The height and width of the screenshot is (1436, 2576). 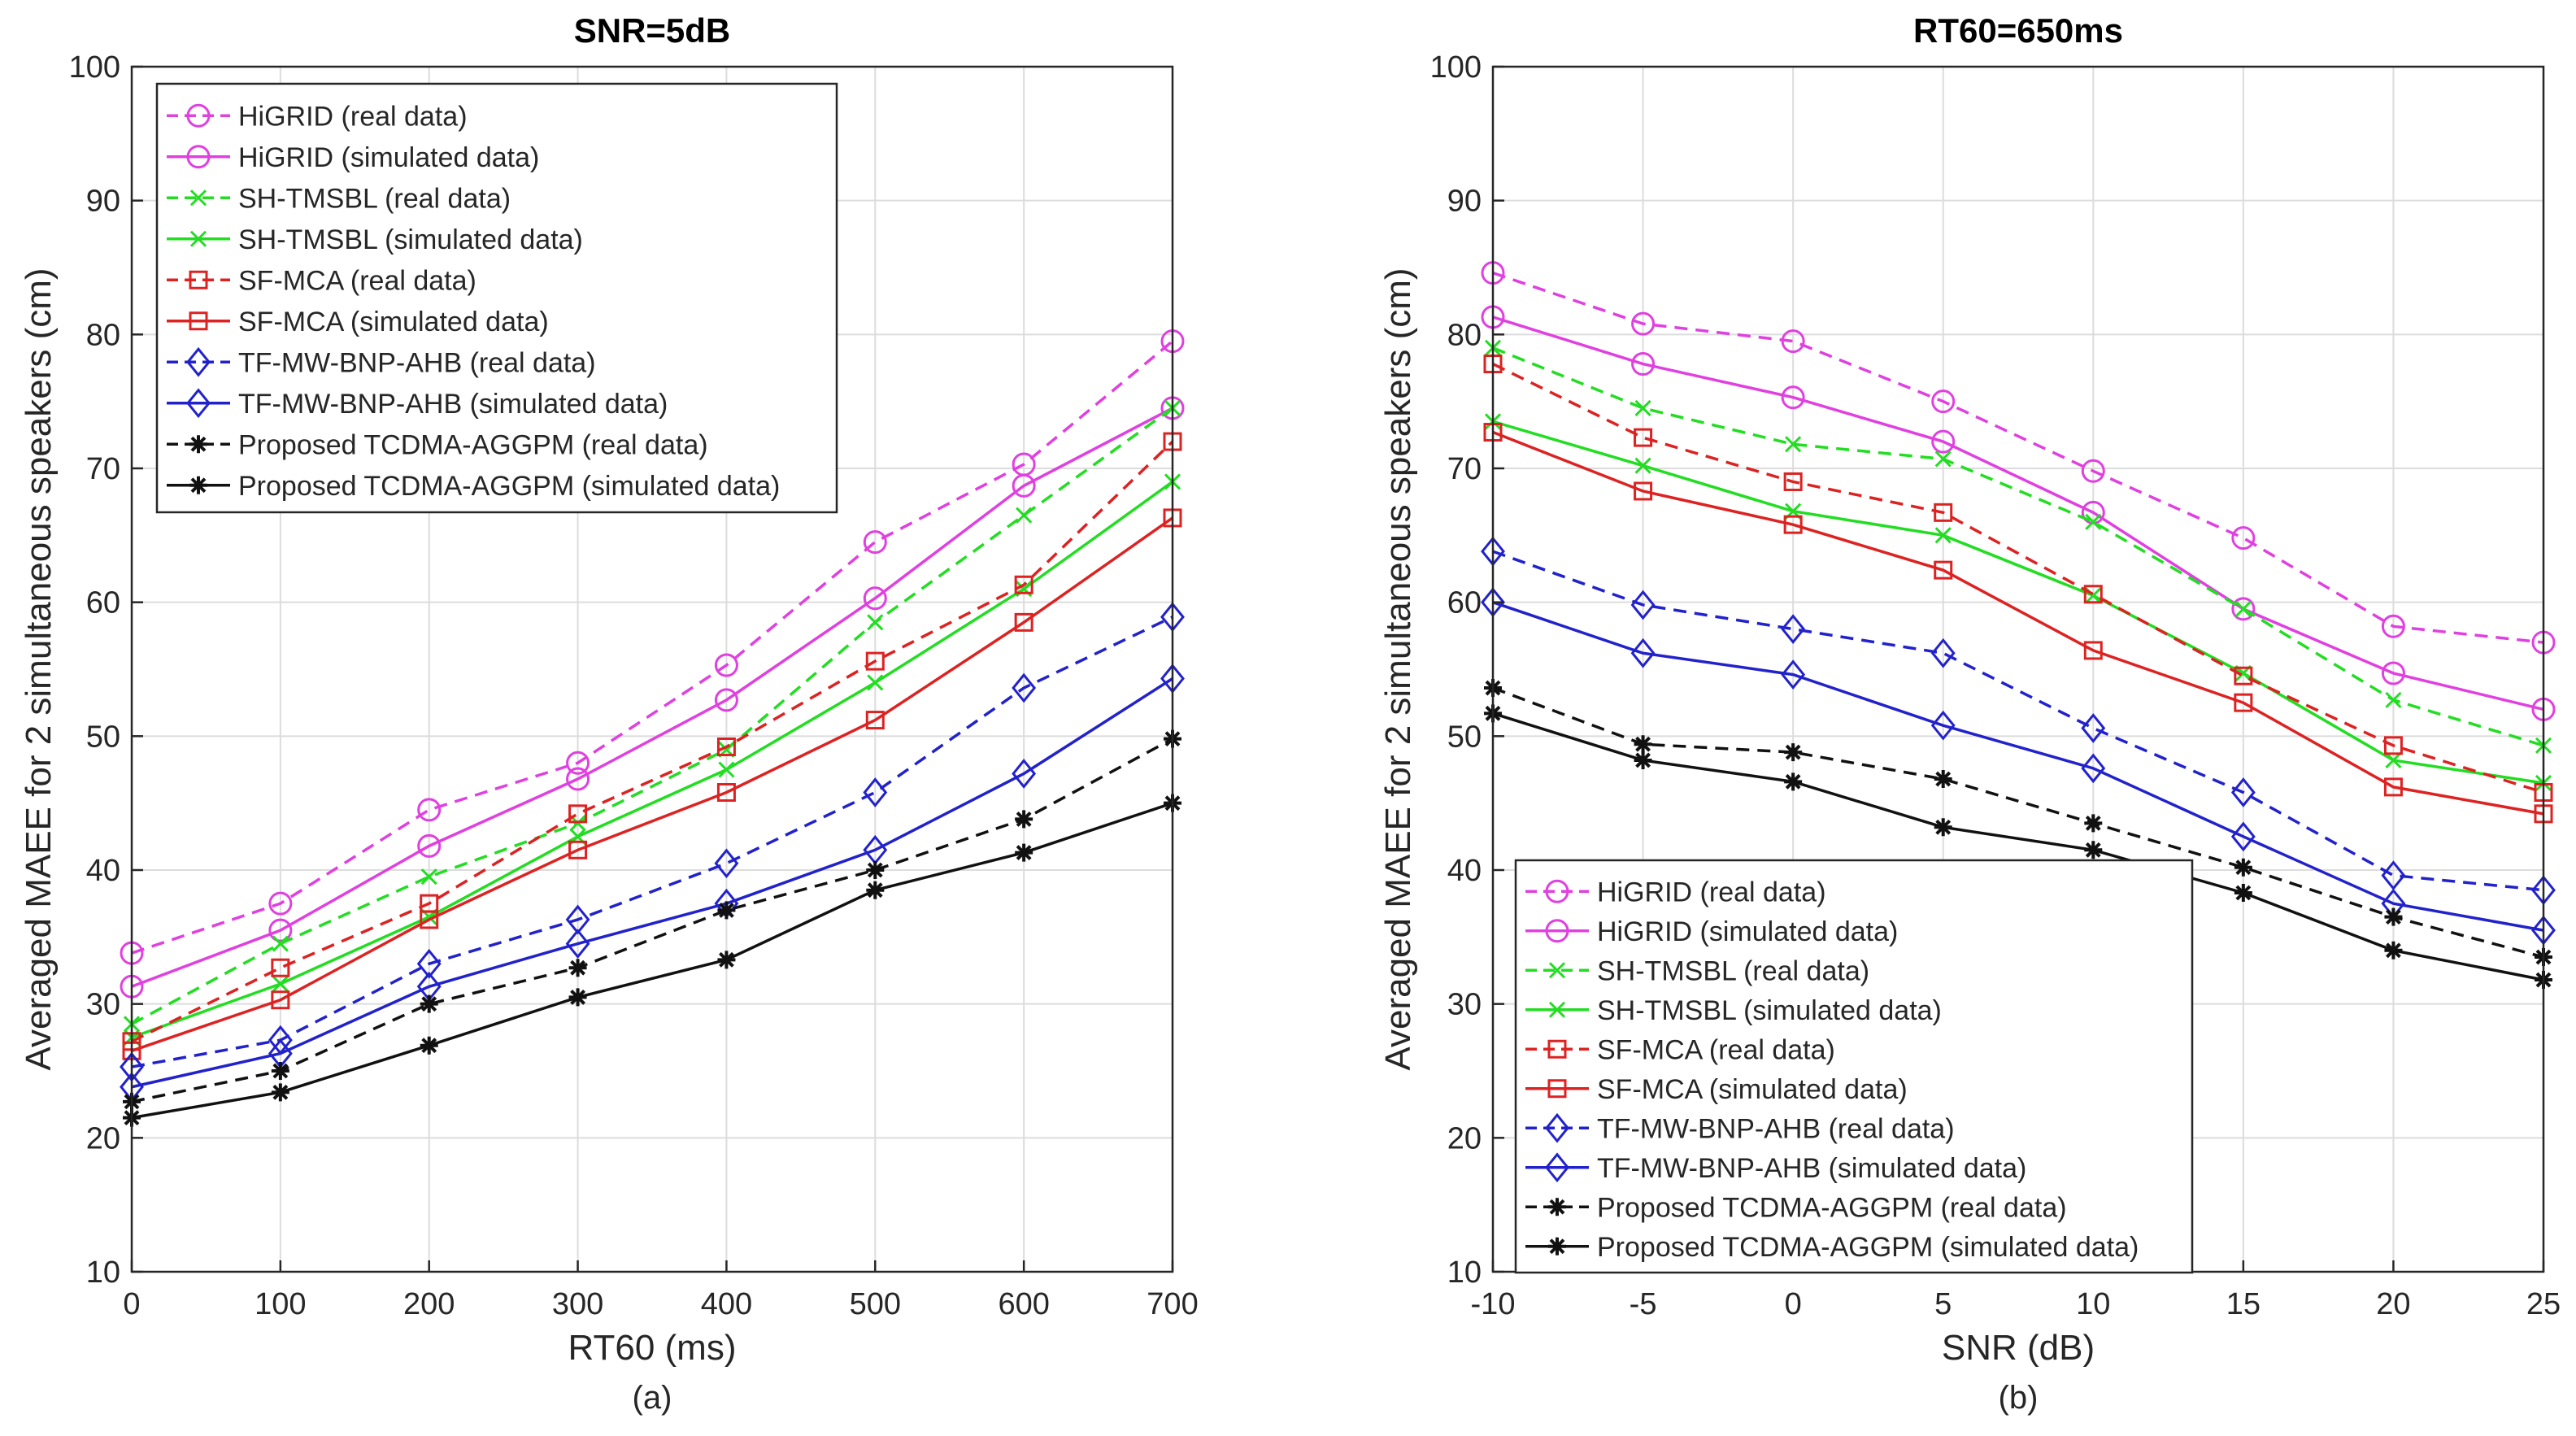 I want to click on chart-title-a: SNR=5dB, so click(x=653, y=31).